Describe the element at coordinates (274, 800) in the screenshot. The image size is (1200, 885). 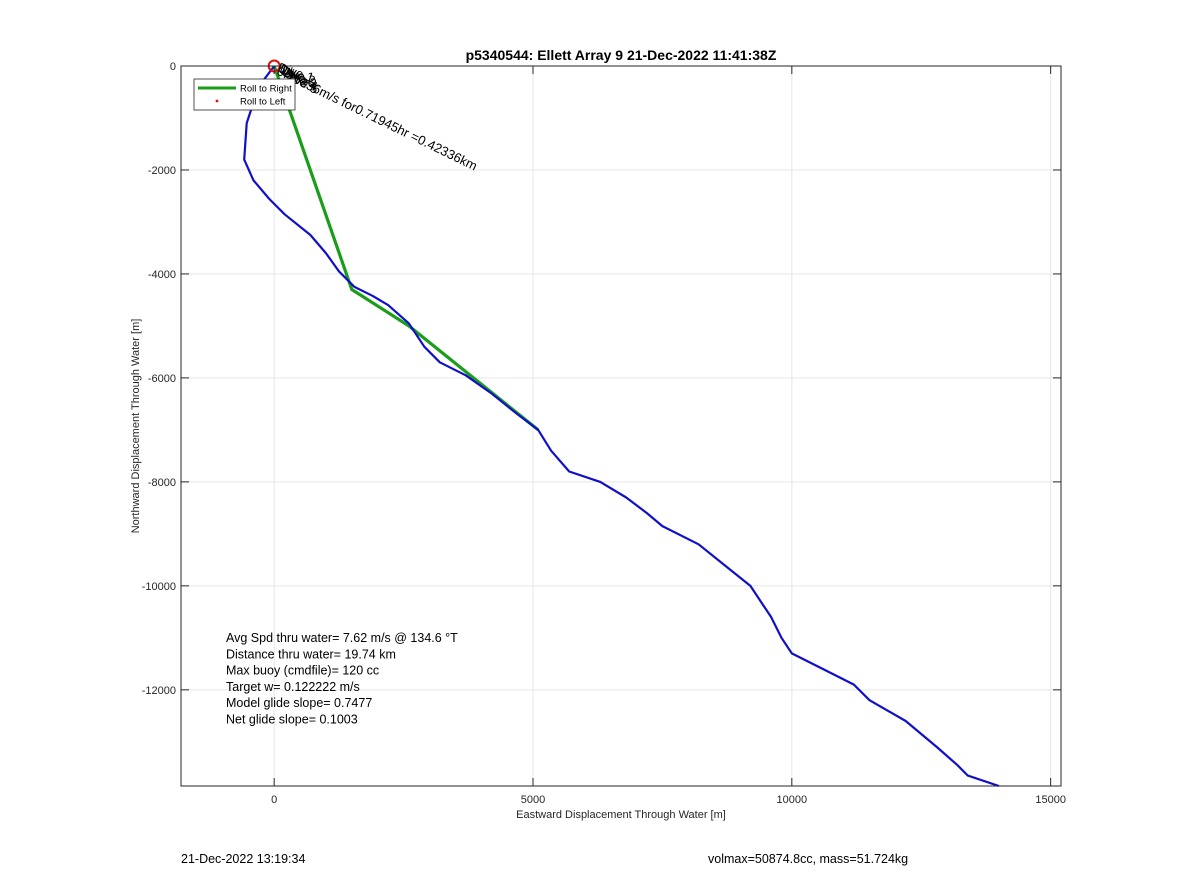
I see `x-tick-label: 0` at that location.